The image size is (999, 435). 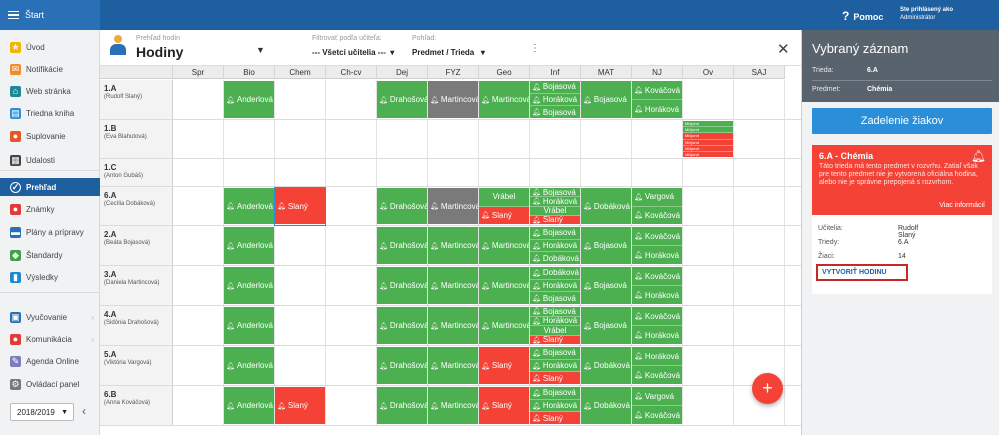 What do you see at coordinates (198, 72) in the screenshot?
I see `column-header: Spr` at bounding box center [198, 72].